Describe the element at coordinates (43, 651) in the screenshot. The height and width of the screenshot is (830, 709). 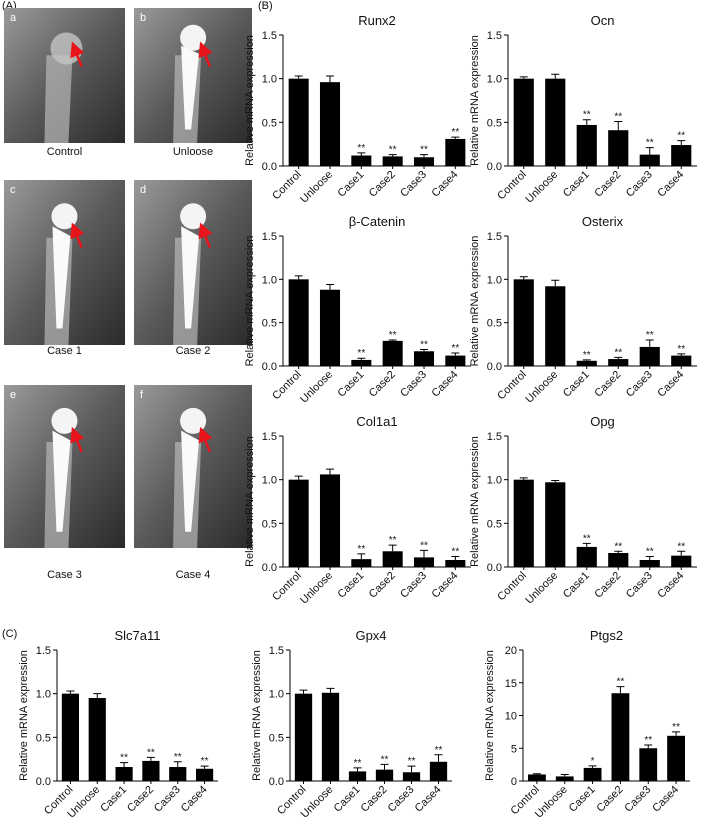
I see `y-tick-label: 1.5` at that location.